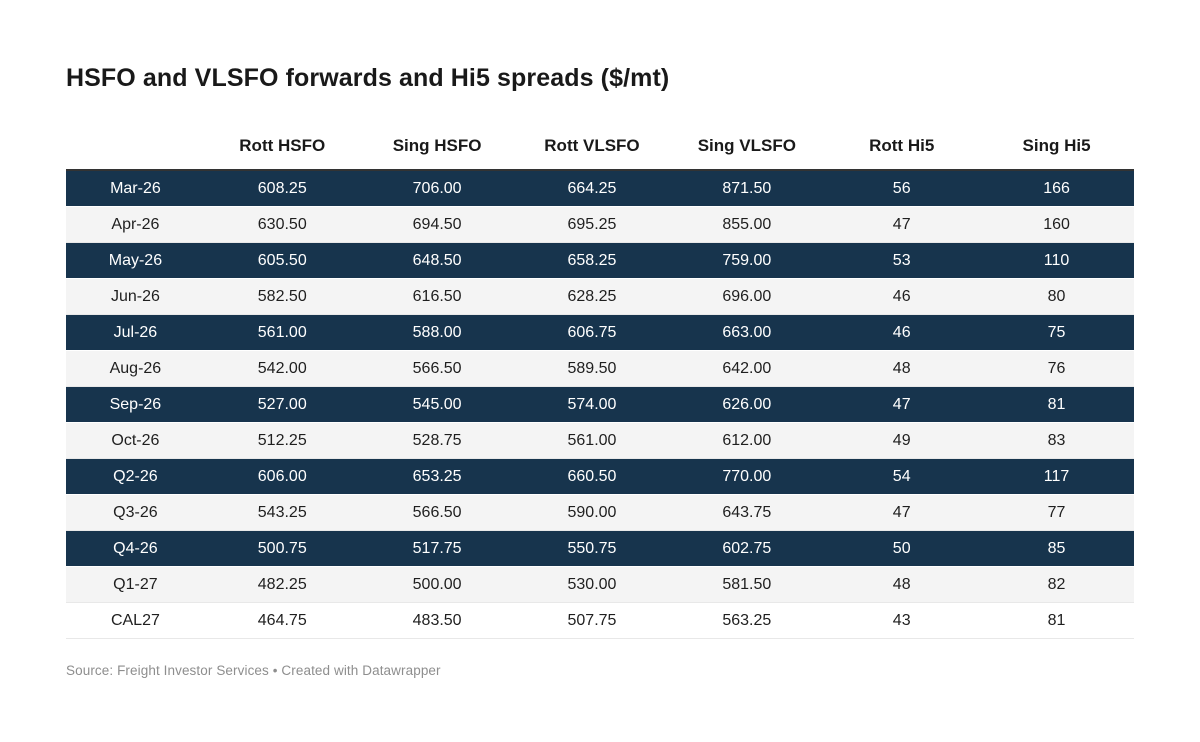  Describe the element at coordinates (902, 476) in the screenshot. I see `value-cell: 54` at that location.